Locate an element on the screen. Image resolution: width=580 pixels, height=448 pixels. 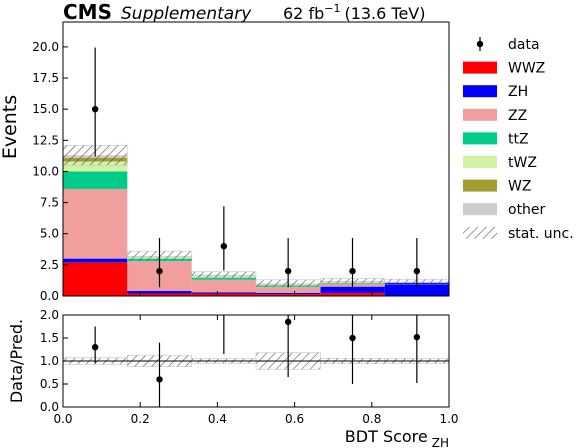
legend-label-data: data is located at coordinates (524, 45).